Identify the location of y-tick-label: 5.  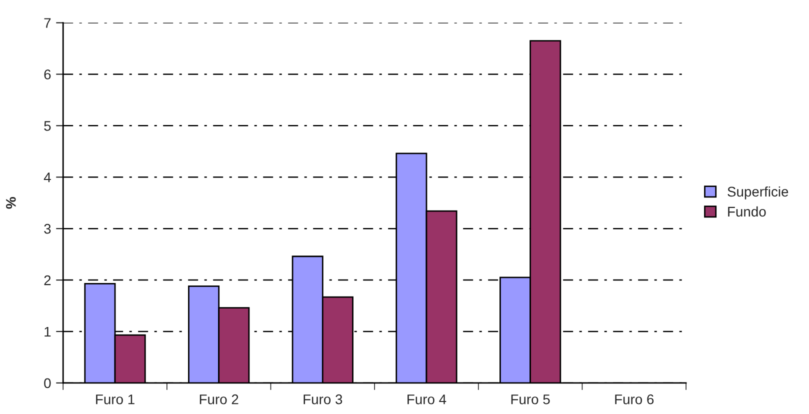
(47, 126).